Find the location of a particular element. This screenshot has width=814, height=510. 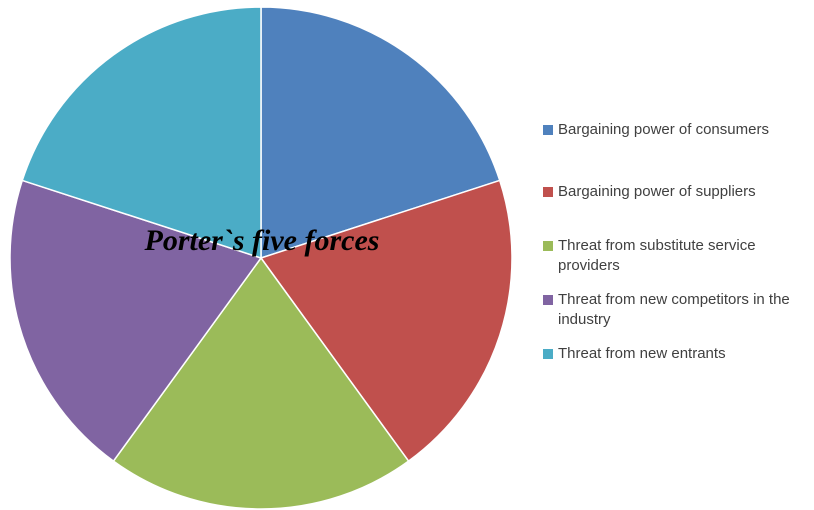

legend-label: Bargaining power of suppliers is located at coordinates (657, 191).